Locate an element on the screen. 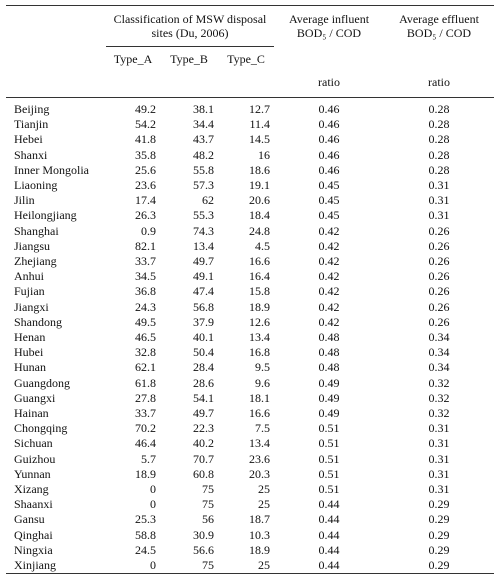  table-row: Shaanxi 0 75 25 0.44 0.29 is located at coordinates (250, 504).